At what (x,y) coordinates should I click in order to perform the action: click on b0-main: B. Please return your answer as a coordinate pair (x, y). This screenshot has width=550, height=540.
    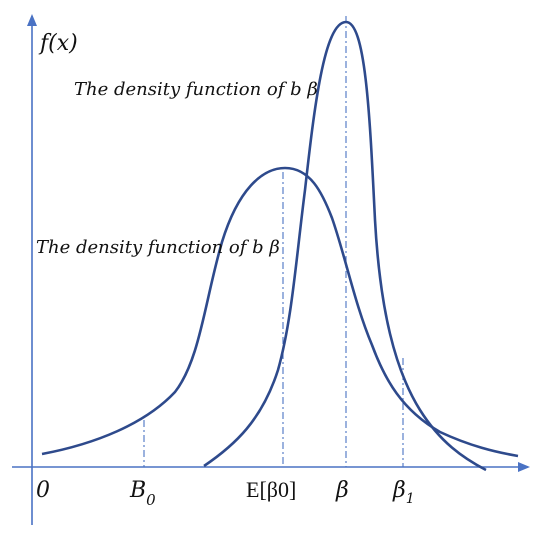
    Looking at the image, I should click on (137, 490).